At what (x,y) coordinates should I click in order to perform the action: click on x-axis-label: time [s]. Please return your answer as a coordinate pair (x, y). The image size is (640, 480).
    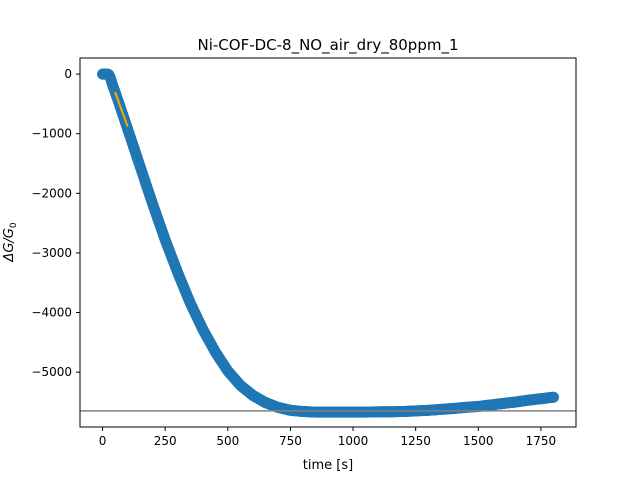
    Looking at the image, I should click on (328, 465).